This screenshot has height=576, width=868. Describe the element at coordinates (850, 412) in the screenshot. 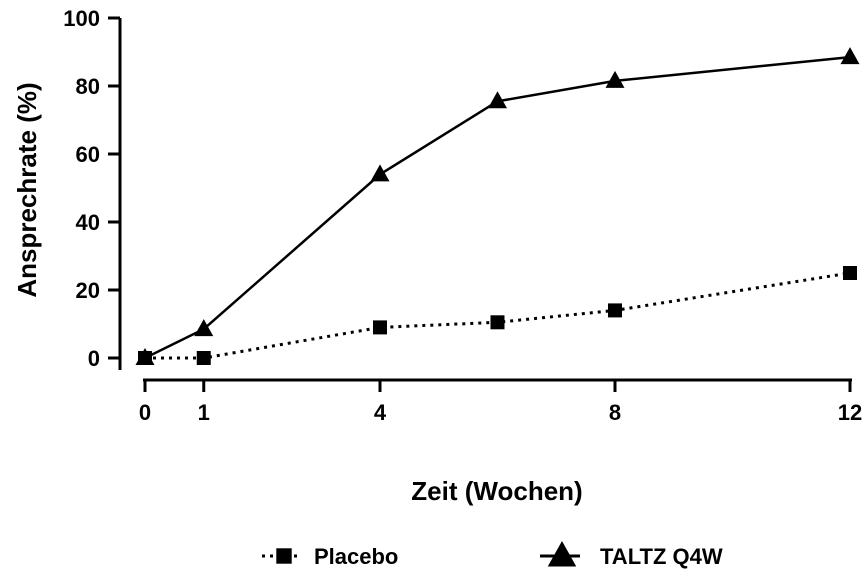

I see `x-tick-label: 12` at that location.